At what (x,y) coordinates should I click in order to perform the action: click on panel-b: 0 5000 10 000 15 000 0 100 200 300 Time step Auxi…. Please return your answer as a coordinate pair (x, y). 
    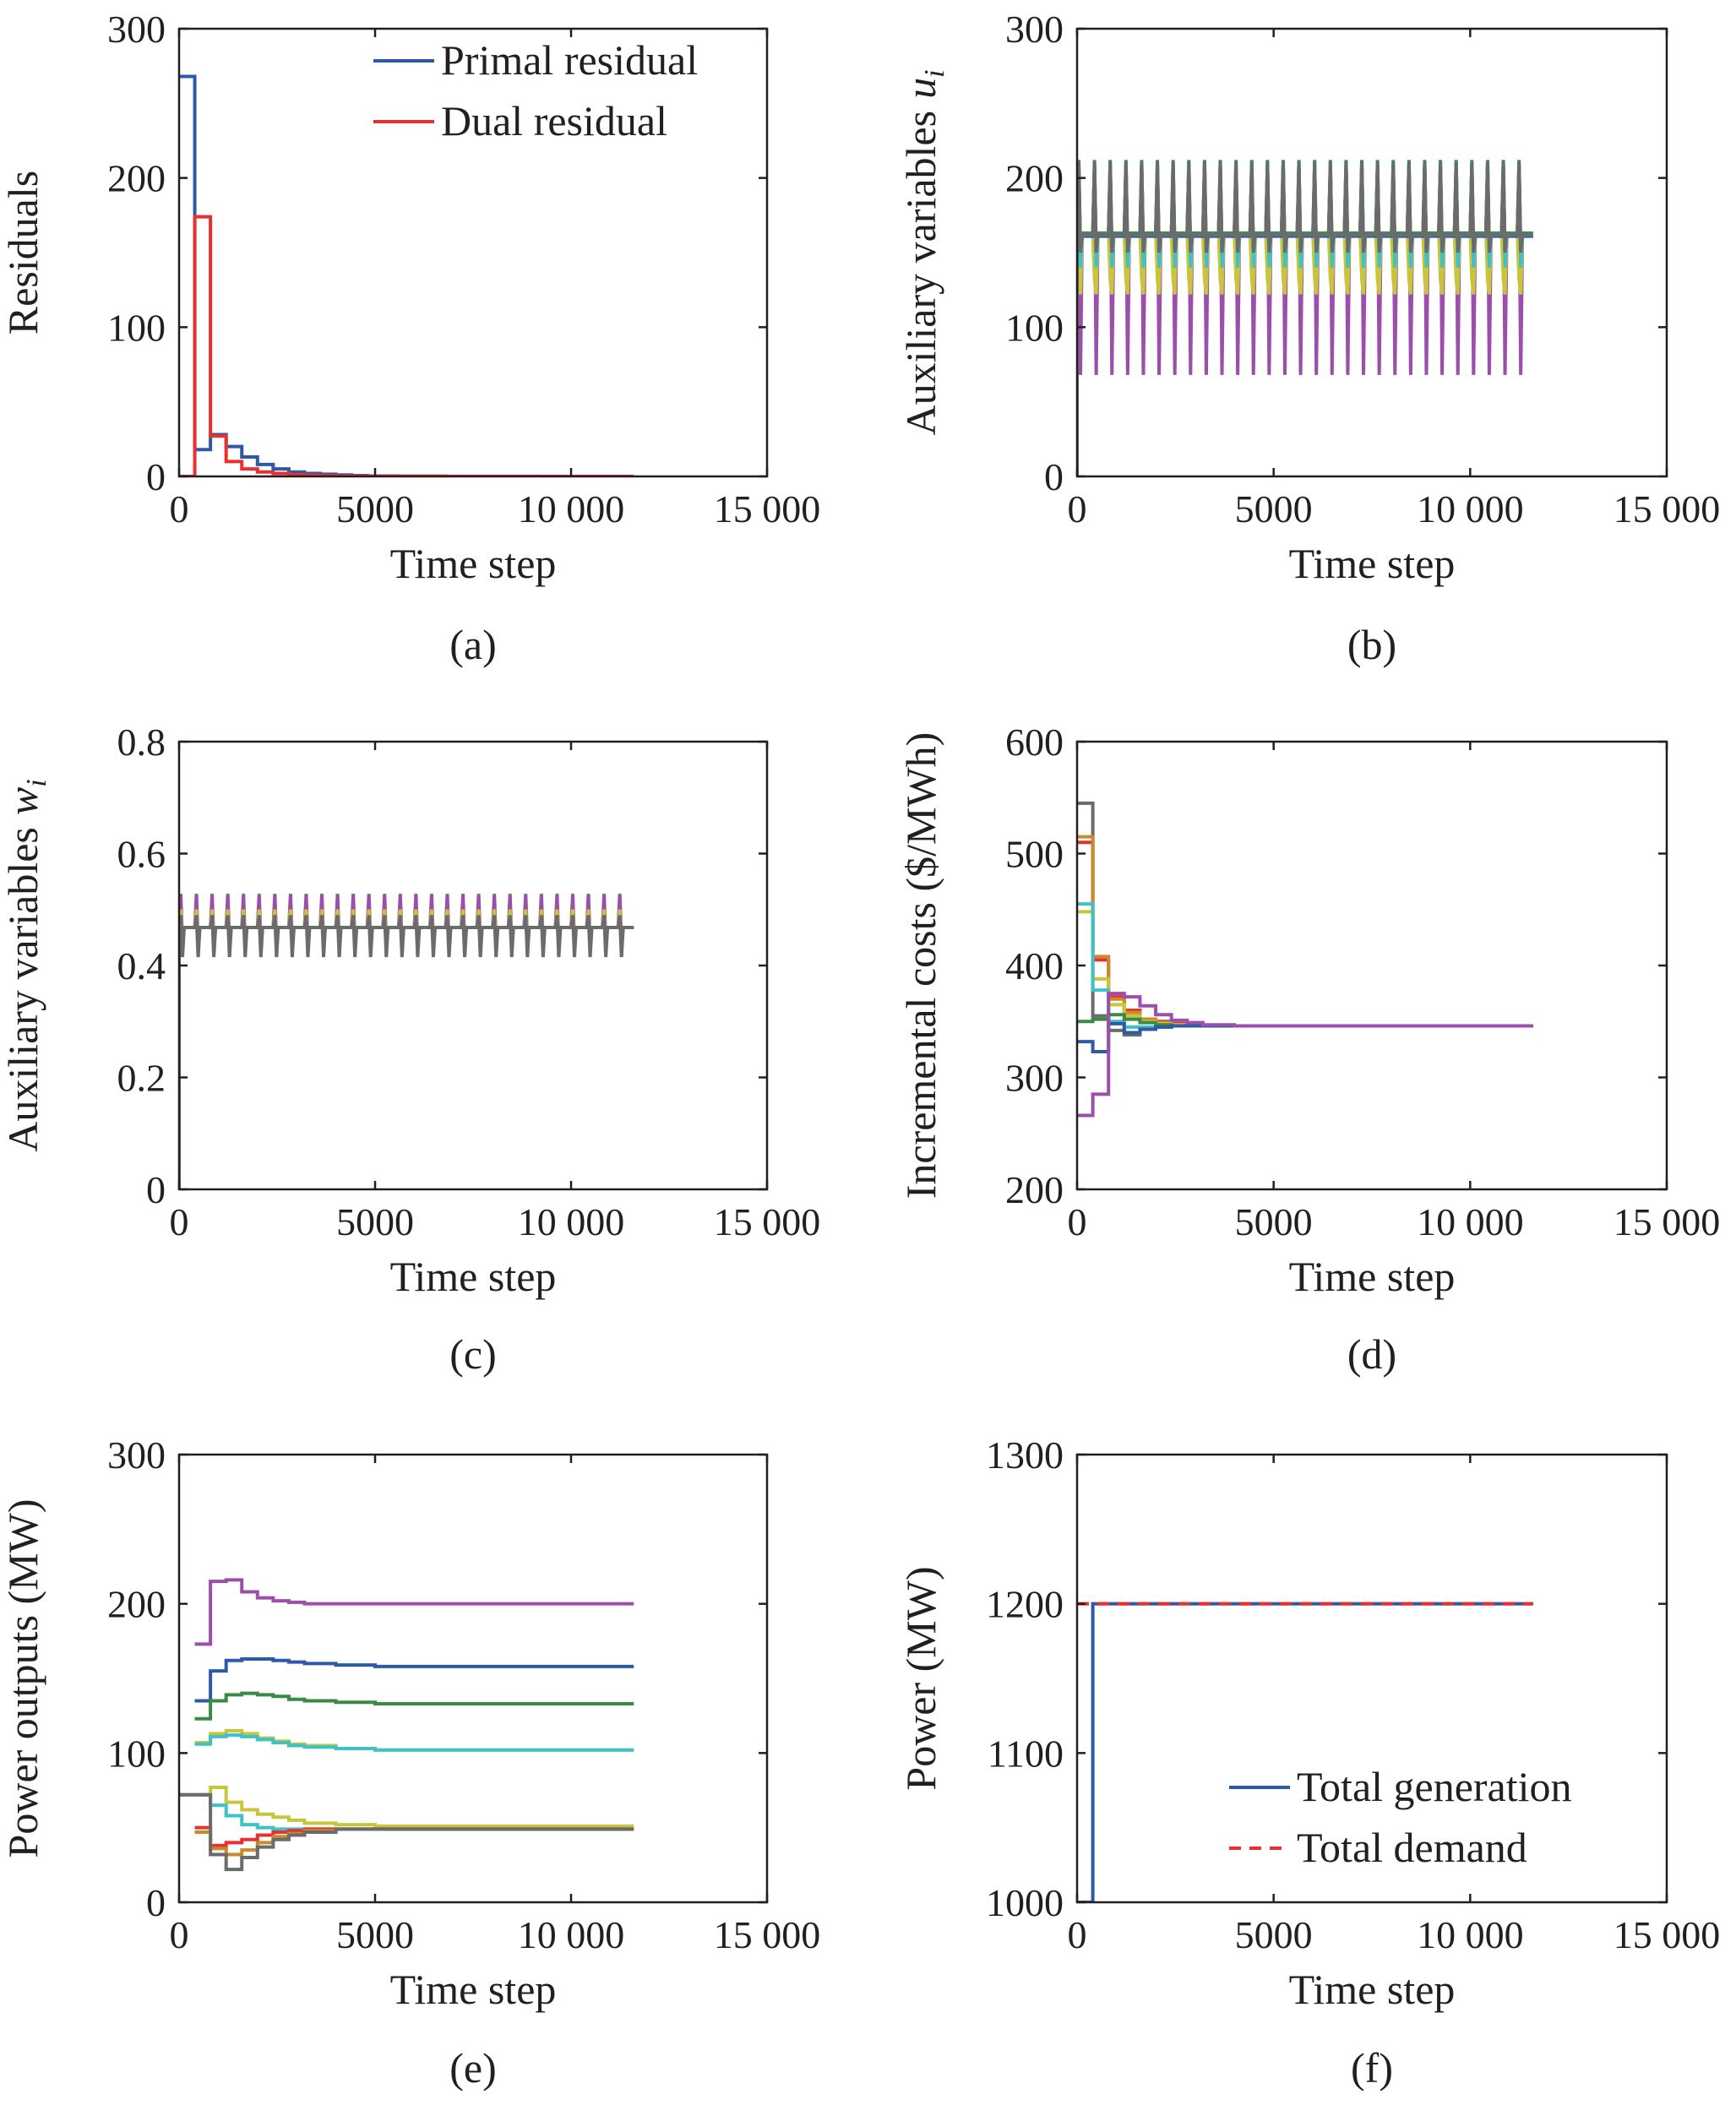
    Looking at the image, I should click on (1308, 338).